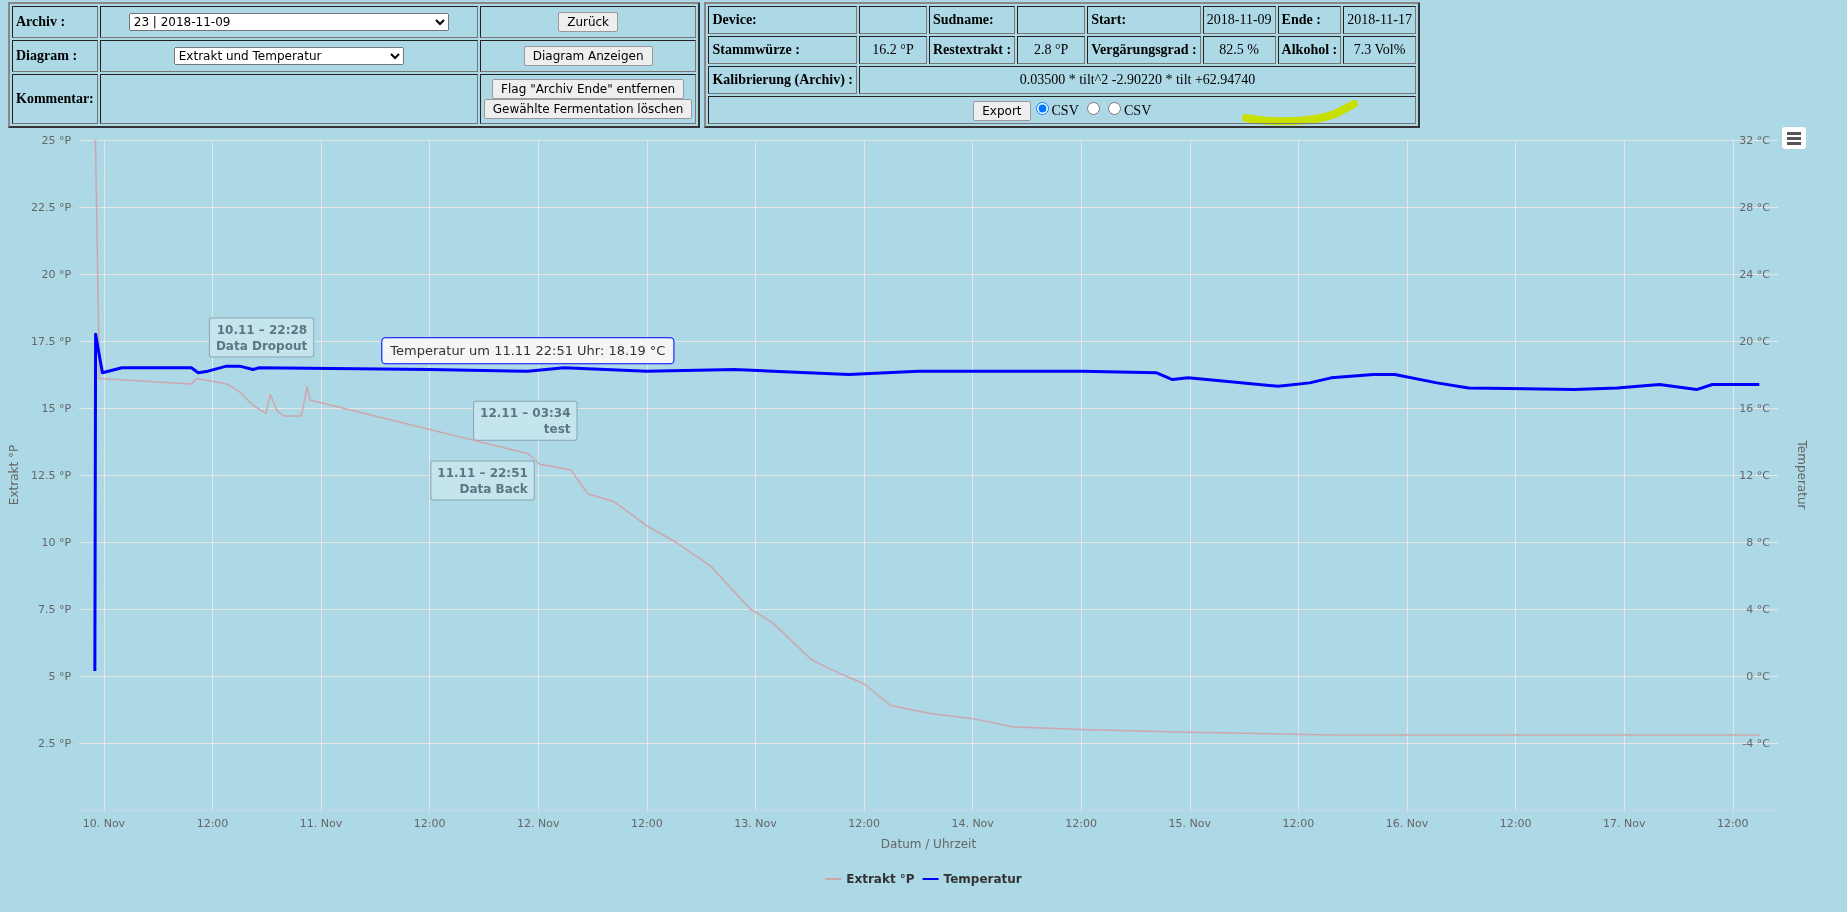 The height and width of the screenshot is (912, 1847). Describe the element at coordinates (261, 337) in the screenshot. I see `annotation: 10.11 – 22:28 Data Dropout` at that location.